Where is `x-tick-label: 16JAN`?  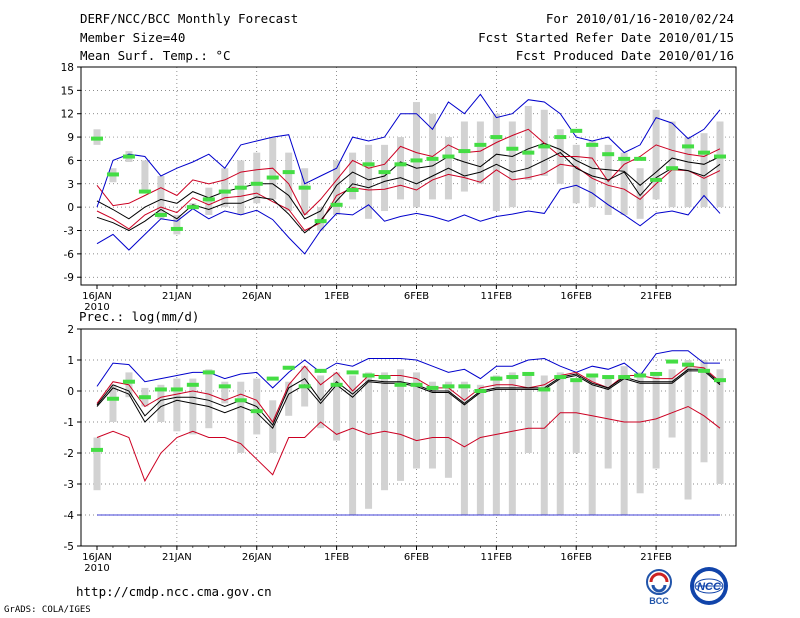 x-tick-label: 16JAN is located at coordinates (97, 557).